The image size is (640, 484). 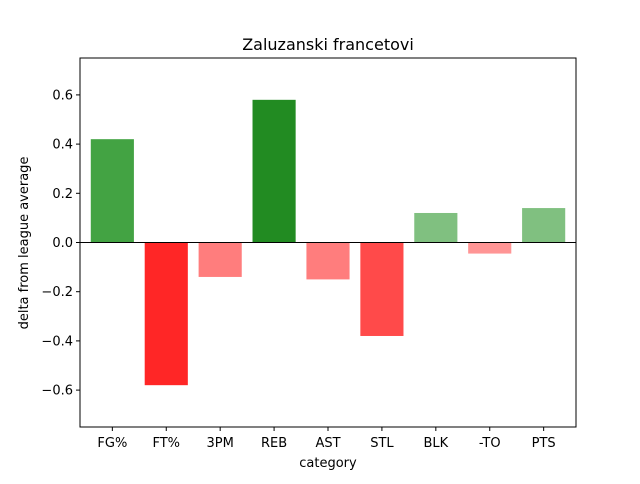 What do you see at coordinates (57, 292) in the screenshot?
I see `y-tick-label: −0.2` at bounding box center [57, 292].